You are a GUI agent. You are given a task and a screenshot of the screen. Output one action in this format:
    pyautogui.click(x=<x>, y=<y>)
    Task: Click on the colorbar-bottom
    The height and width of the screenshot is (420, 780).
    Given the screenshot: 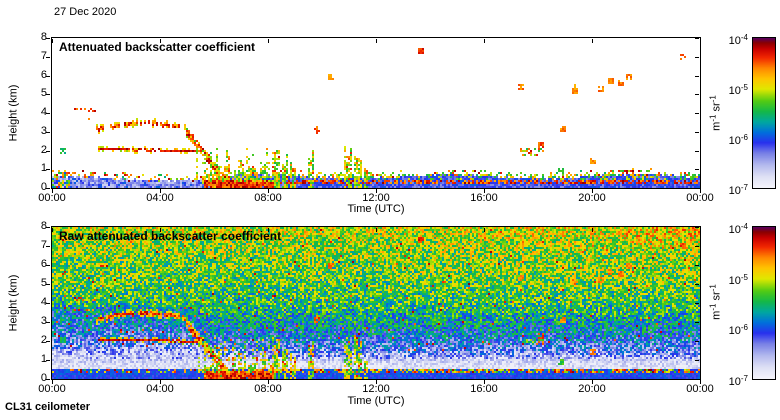 What is the action you would take?
    pyautogui.click(x=764, y=303)
    